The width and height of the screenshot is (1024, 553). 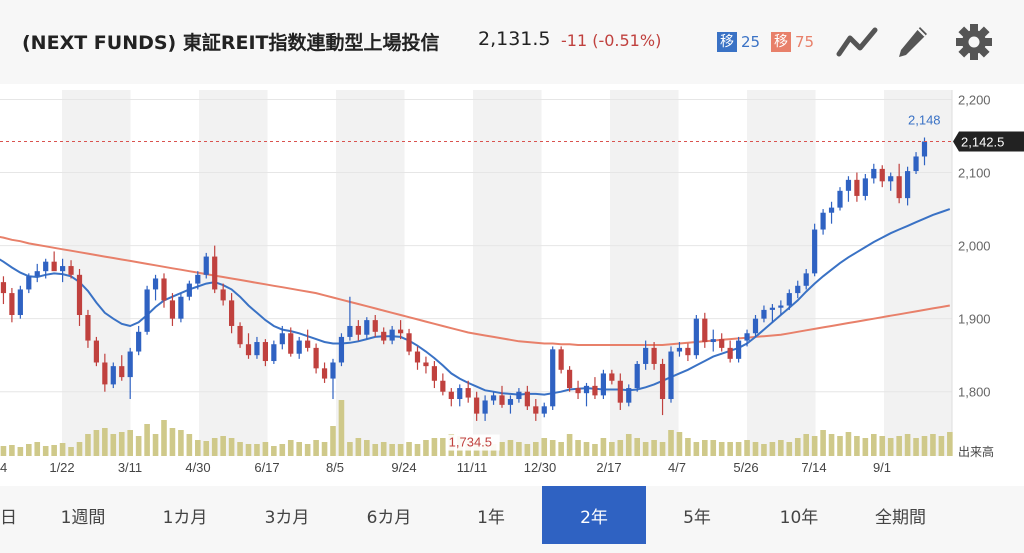 I want to click on tab-2: 1週間, so click(x=83, y=517).